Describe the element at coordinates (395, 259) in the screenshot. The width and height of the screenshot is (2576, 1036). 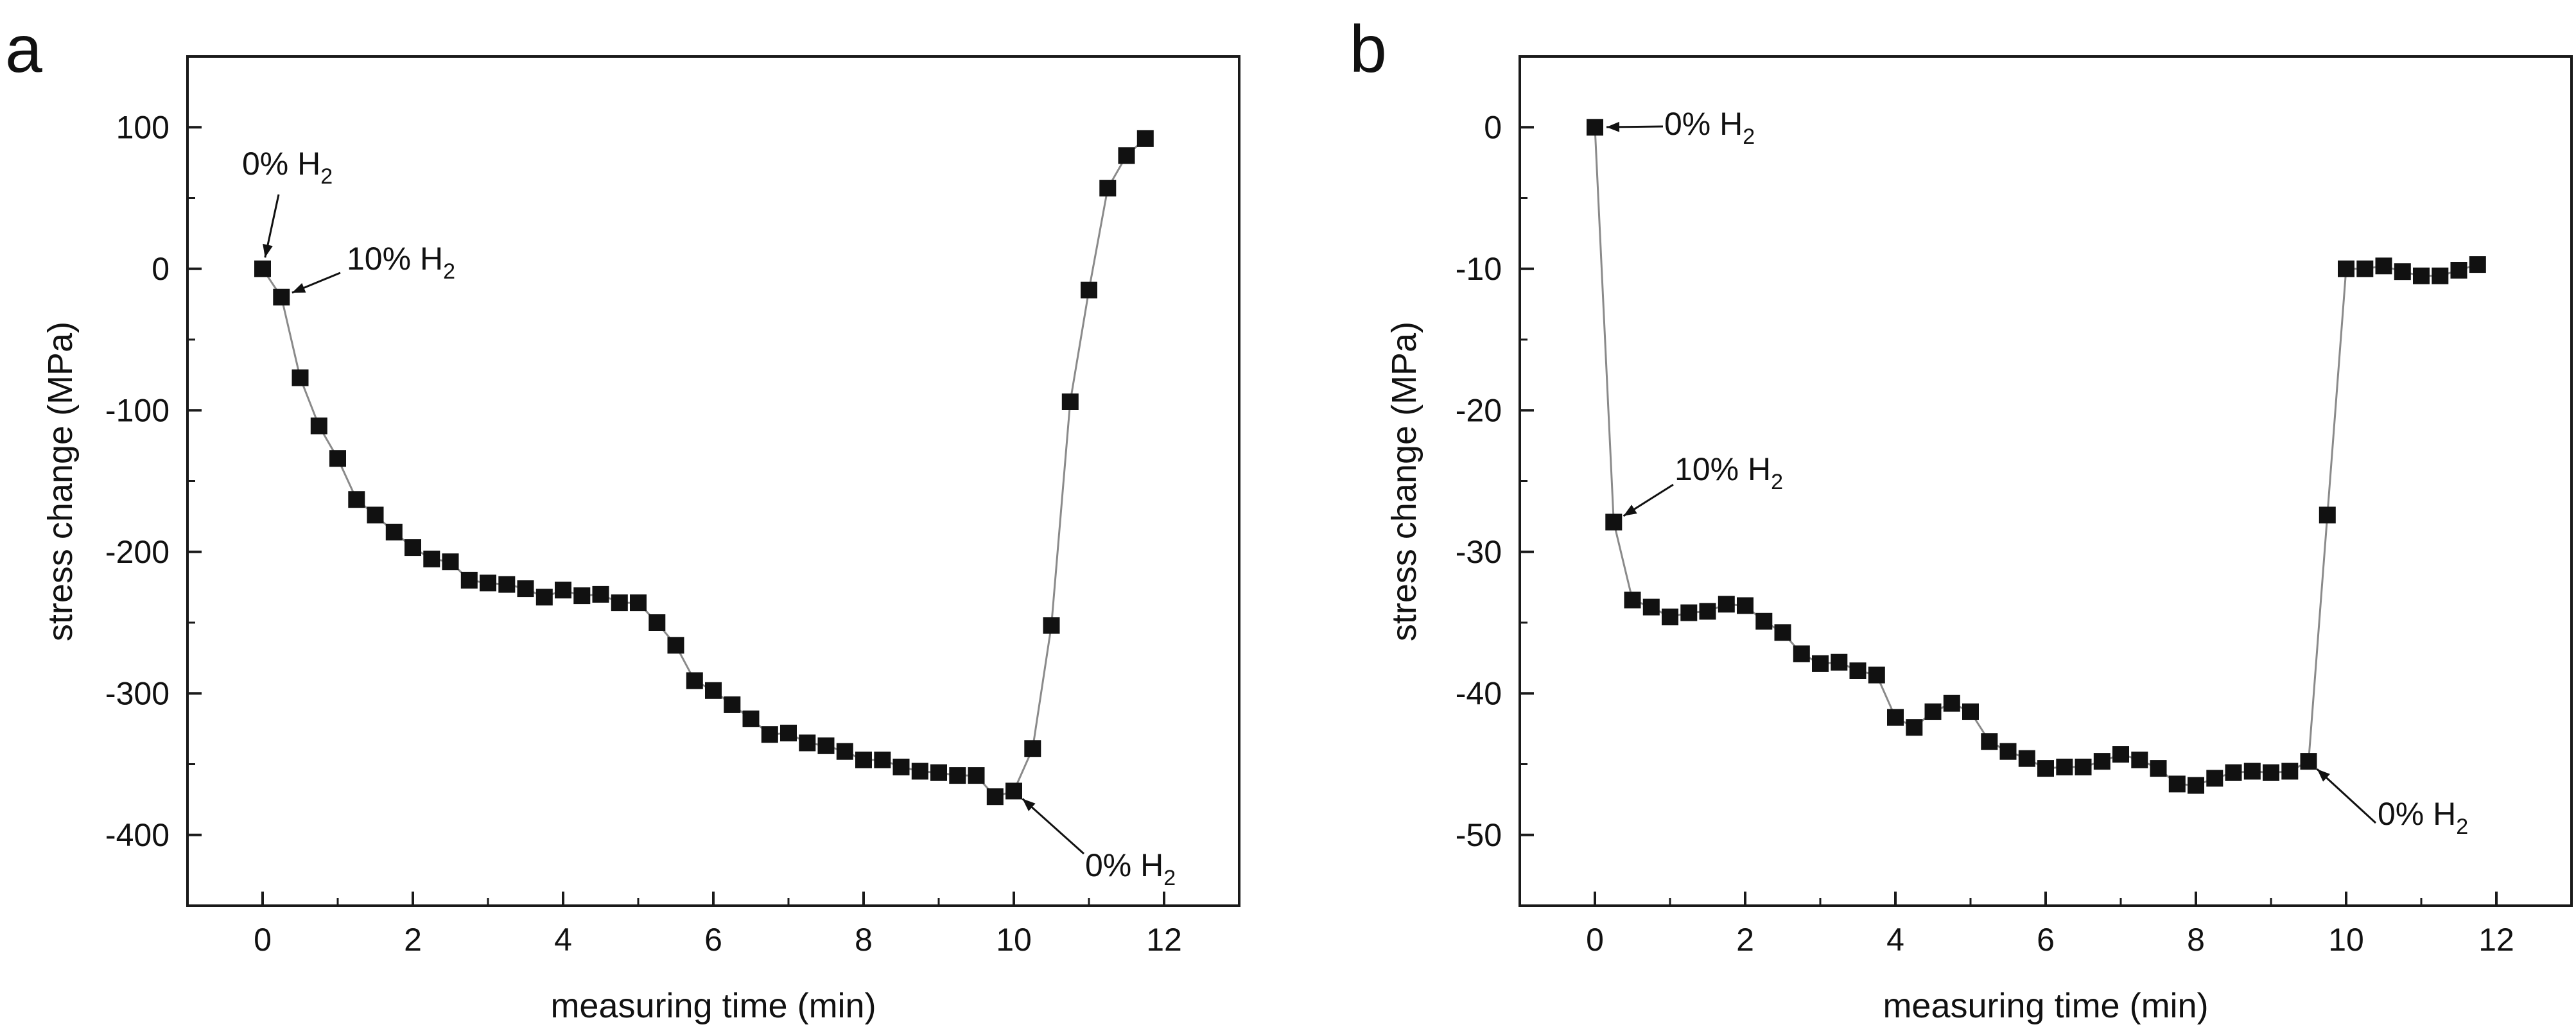
I see `annotation-text-a-1: 10% H` at that location.